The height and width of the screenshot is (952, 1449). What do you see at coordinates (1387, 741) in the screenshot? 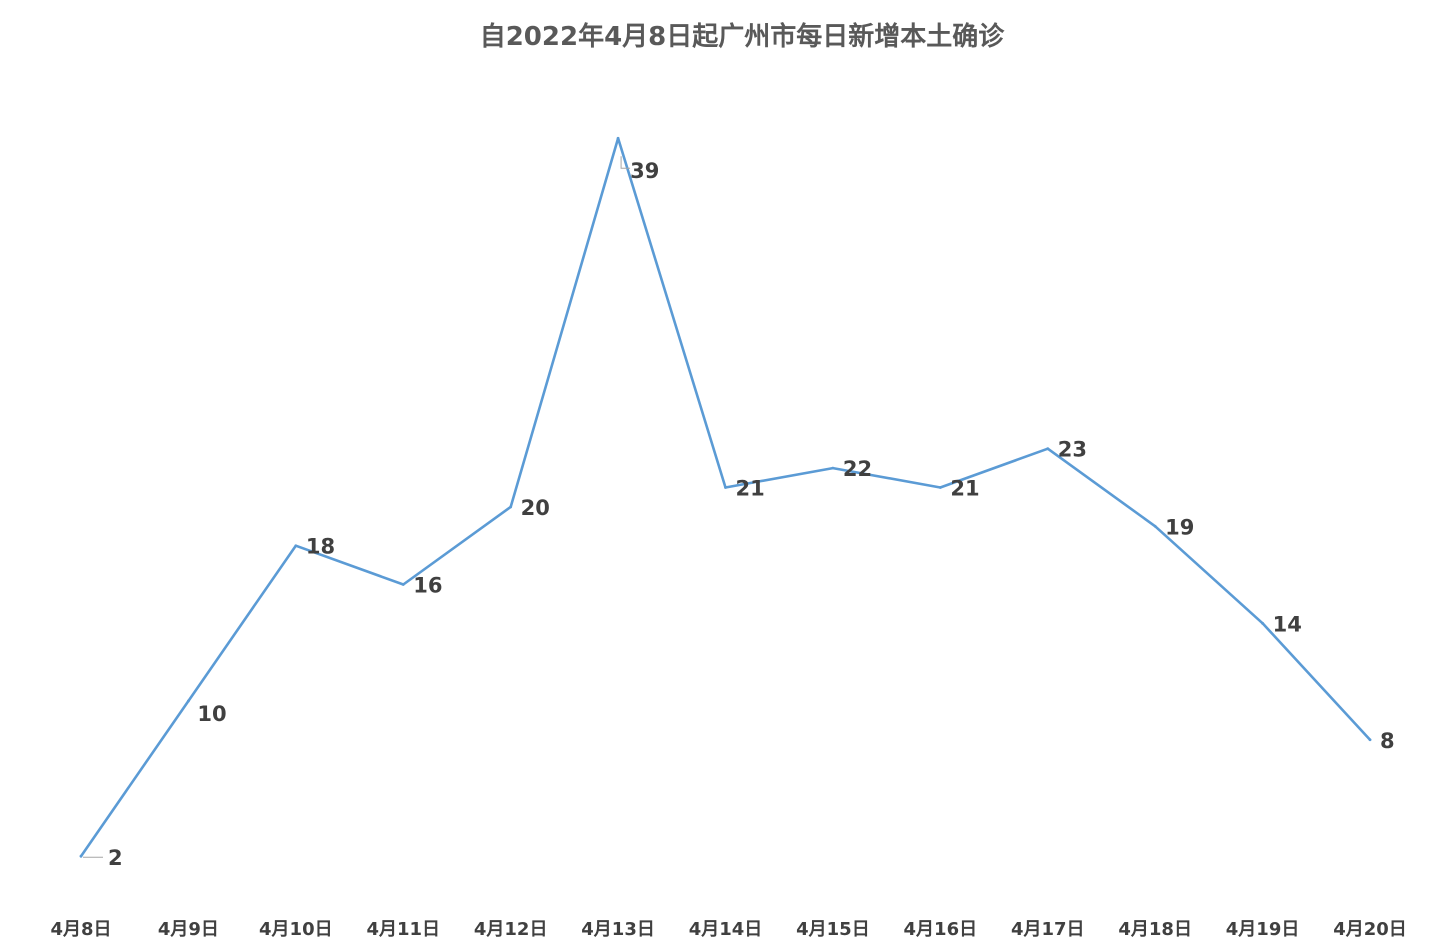
I see `data-label: 8` at bounding box center [1387, 741].